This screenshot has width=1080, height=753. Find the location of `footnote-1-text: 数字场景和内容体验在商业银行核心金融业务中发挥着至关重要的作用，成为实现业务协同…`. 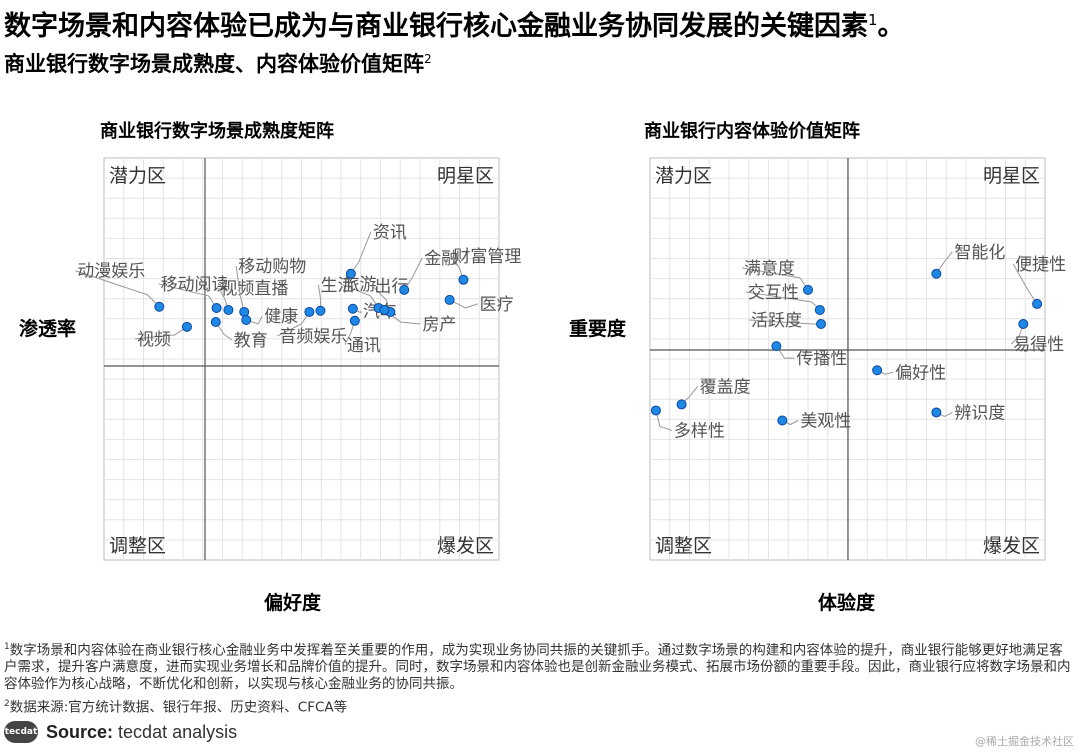

footnote-1-text: 数字场景和内容体验在商业银行核心金融业务中发挥着至关重要的作用，成为实现业务协同… is located at coordinates (537, 667).